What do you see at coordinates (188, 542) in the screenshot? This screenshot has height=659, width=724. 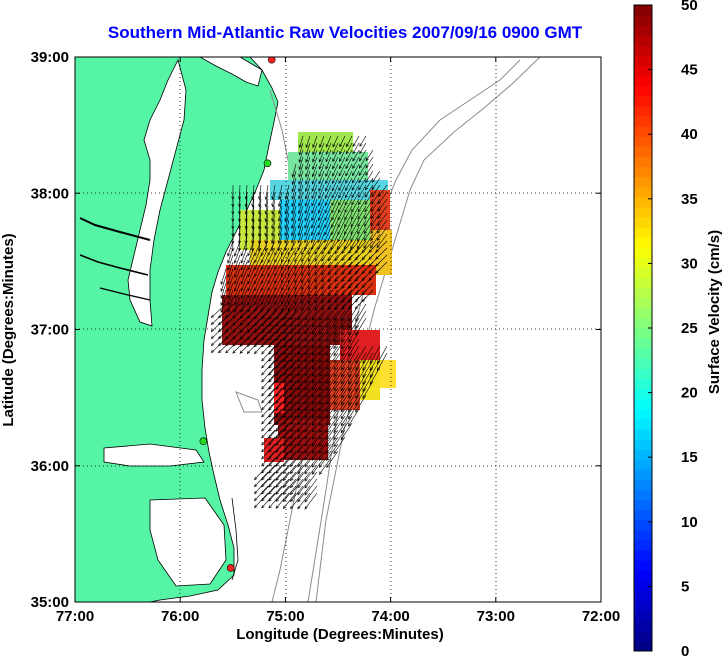 I see `pamlico-sound` at bounding box center [188, 542].